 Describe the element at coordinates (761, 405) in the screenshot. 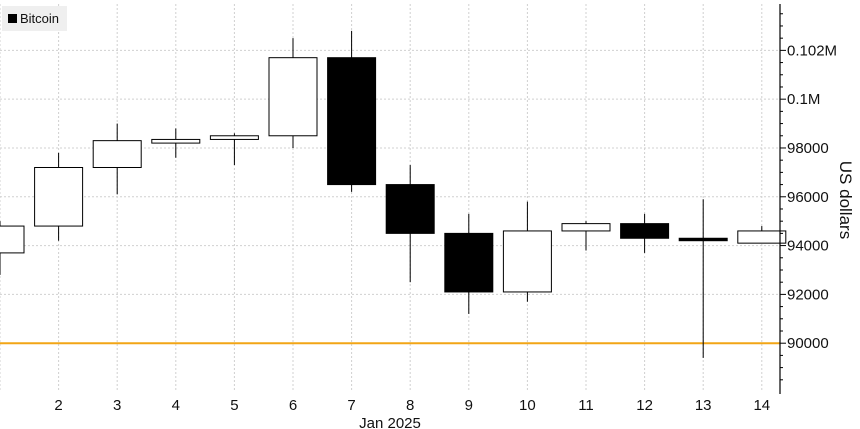

I see `x-tick-label: 14` at that location.